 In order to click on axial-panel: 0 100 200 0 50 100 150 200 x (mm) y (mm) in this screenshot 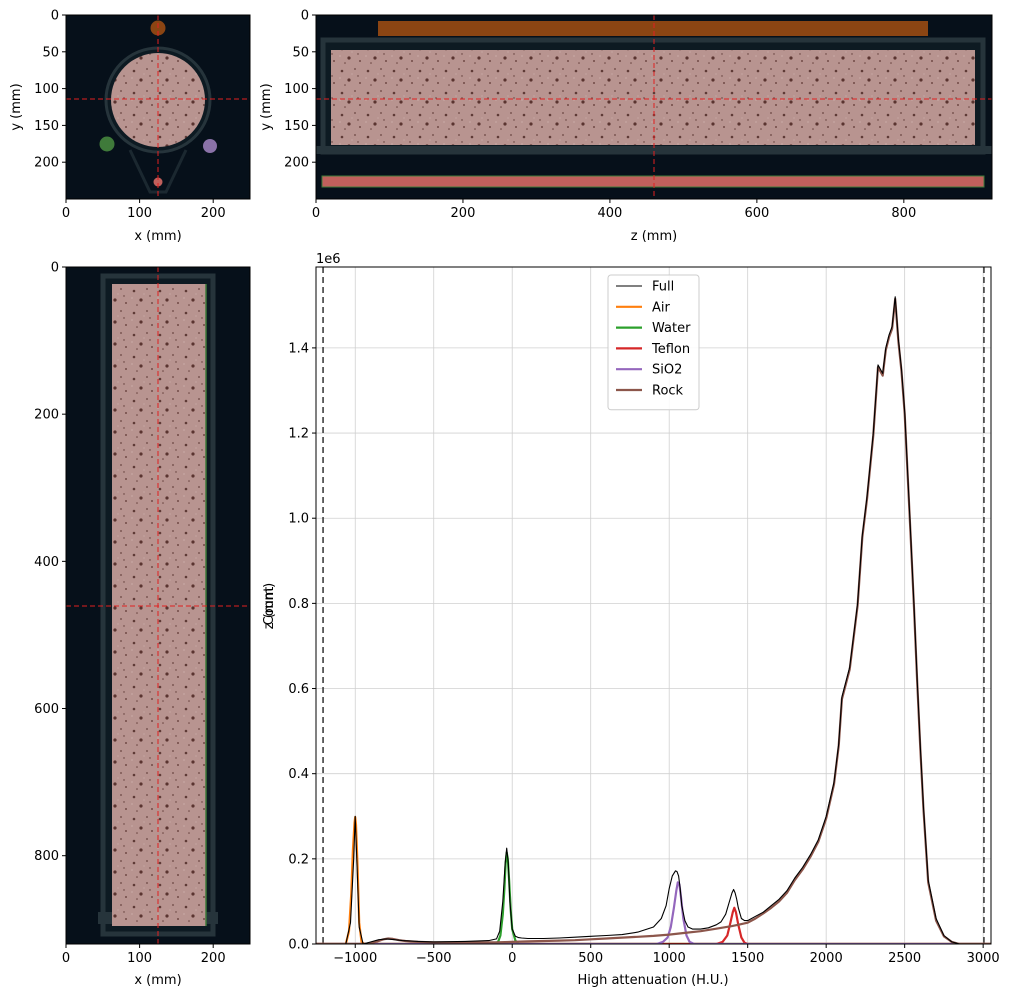, I will do `click(130, 126)`.